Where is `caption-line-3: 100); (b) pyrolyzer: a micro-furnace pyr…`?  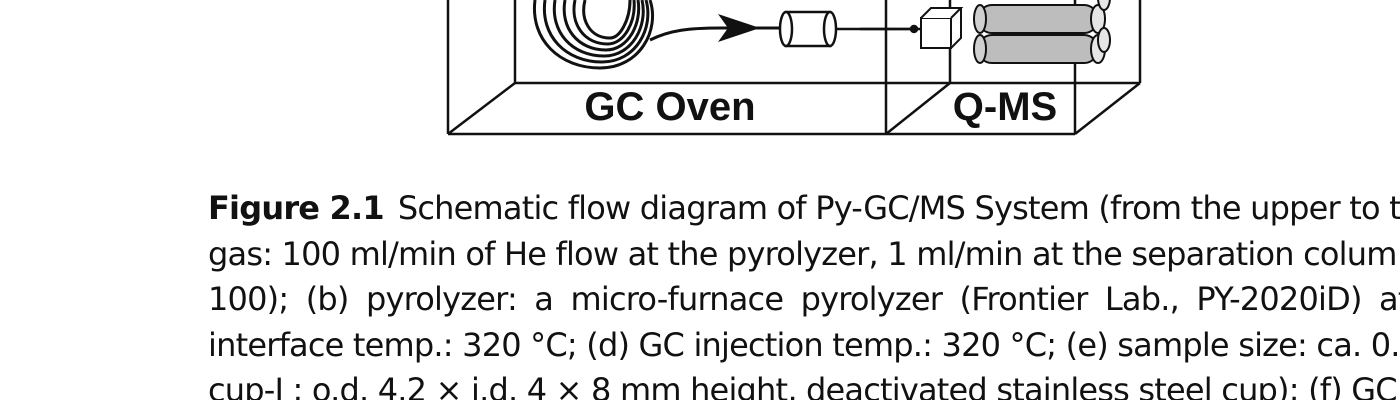 caption-line-3: 100); (b) pyrolyzer: a micro-furnace pyr… is located at coordinates (804, 299).